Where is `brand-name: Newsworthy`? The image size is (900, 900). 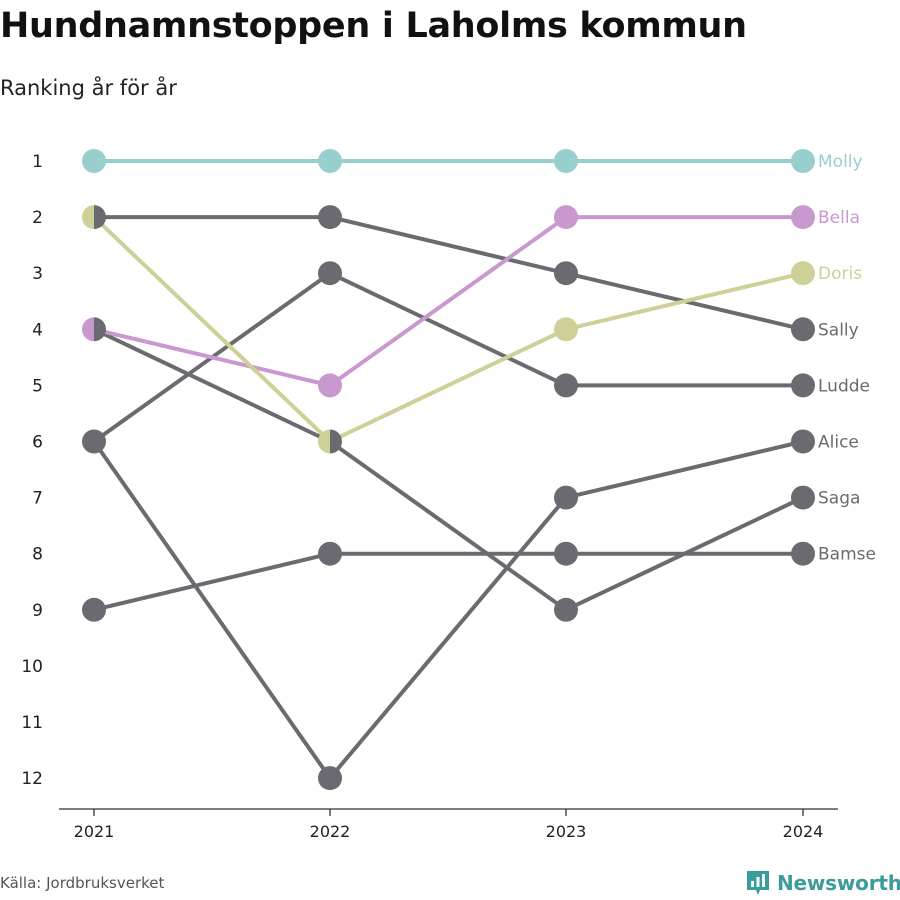
brand-name: Newsworthy is located at coordinates (838, 883).